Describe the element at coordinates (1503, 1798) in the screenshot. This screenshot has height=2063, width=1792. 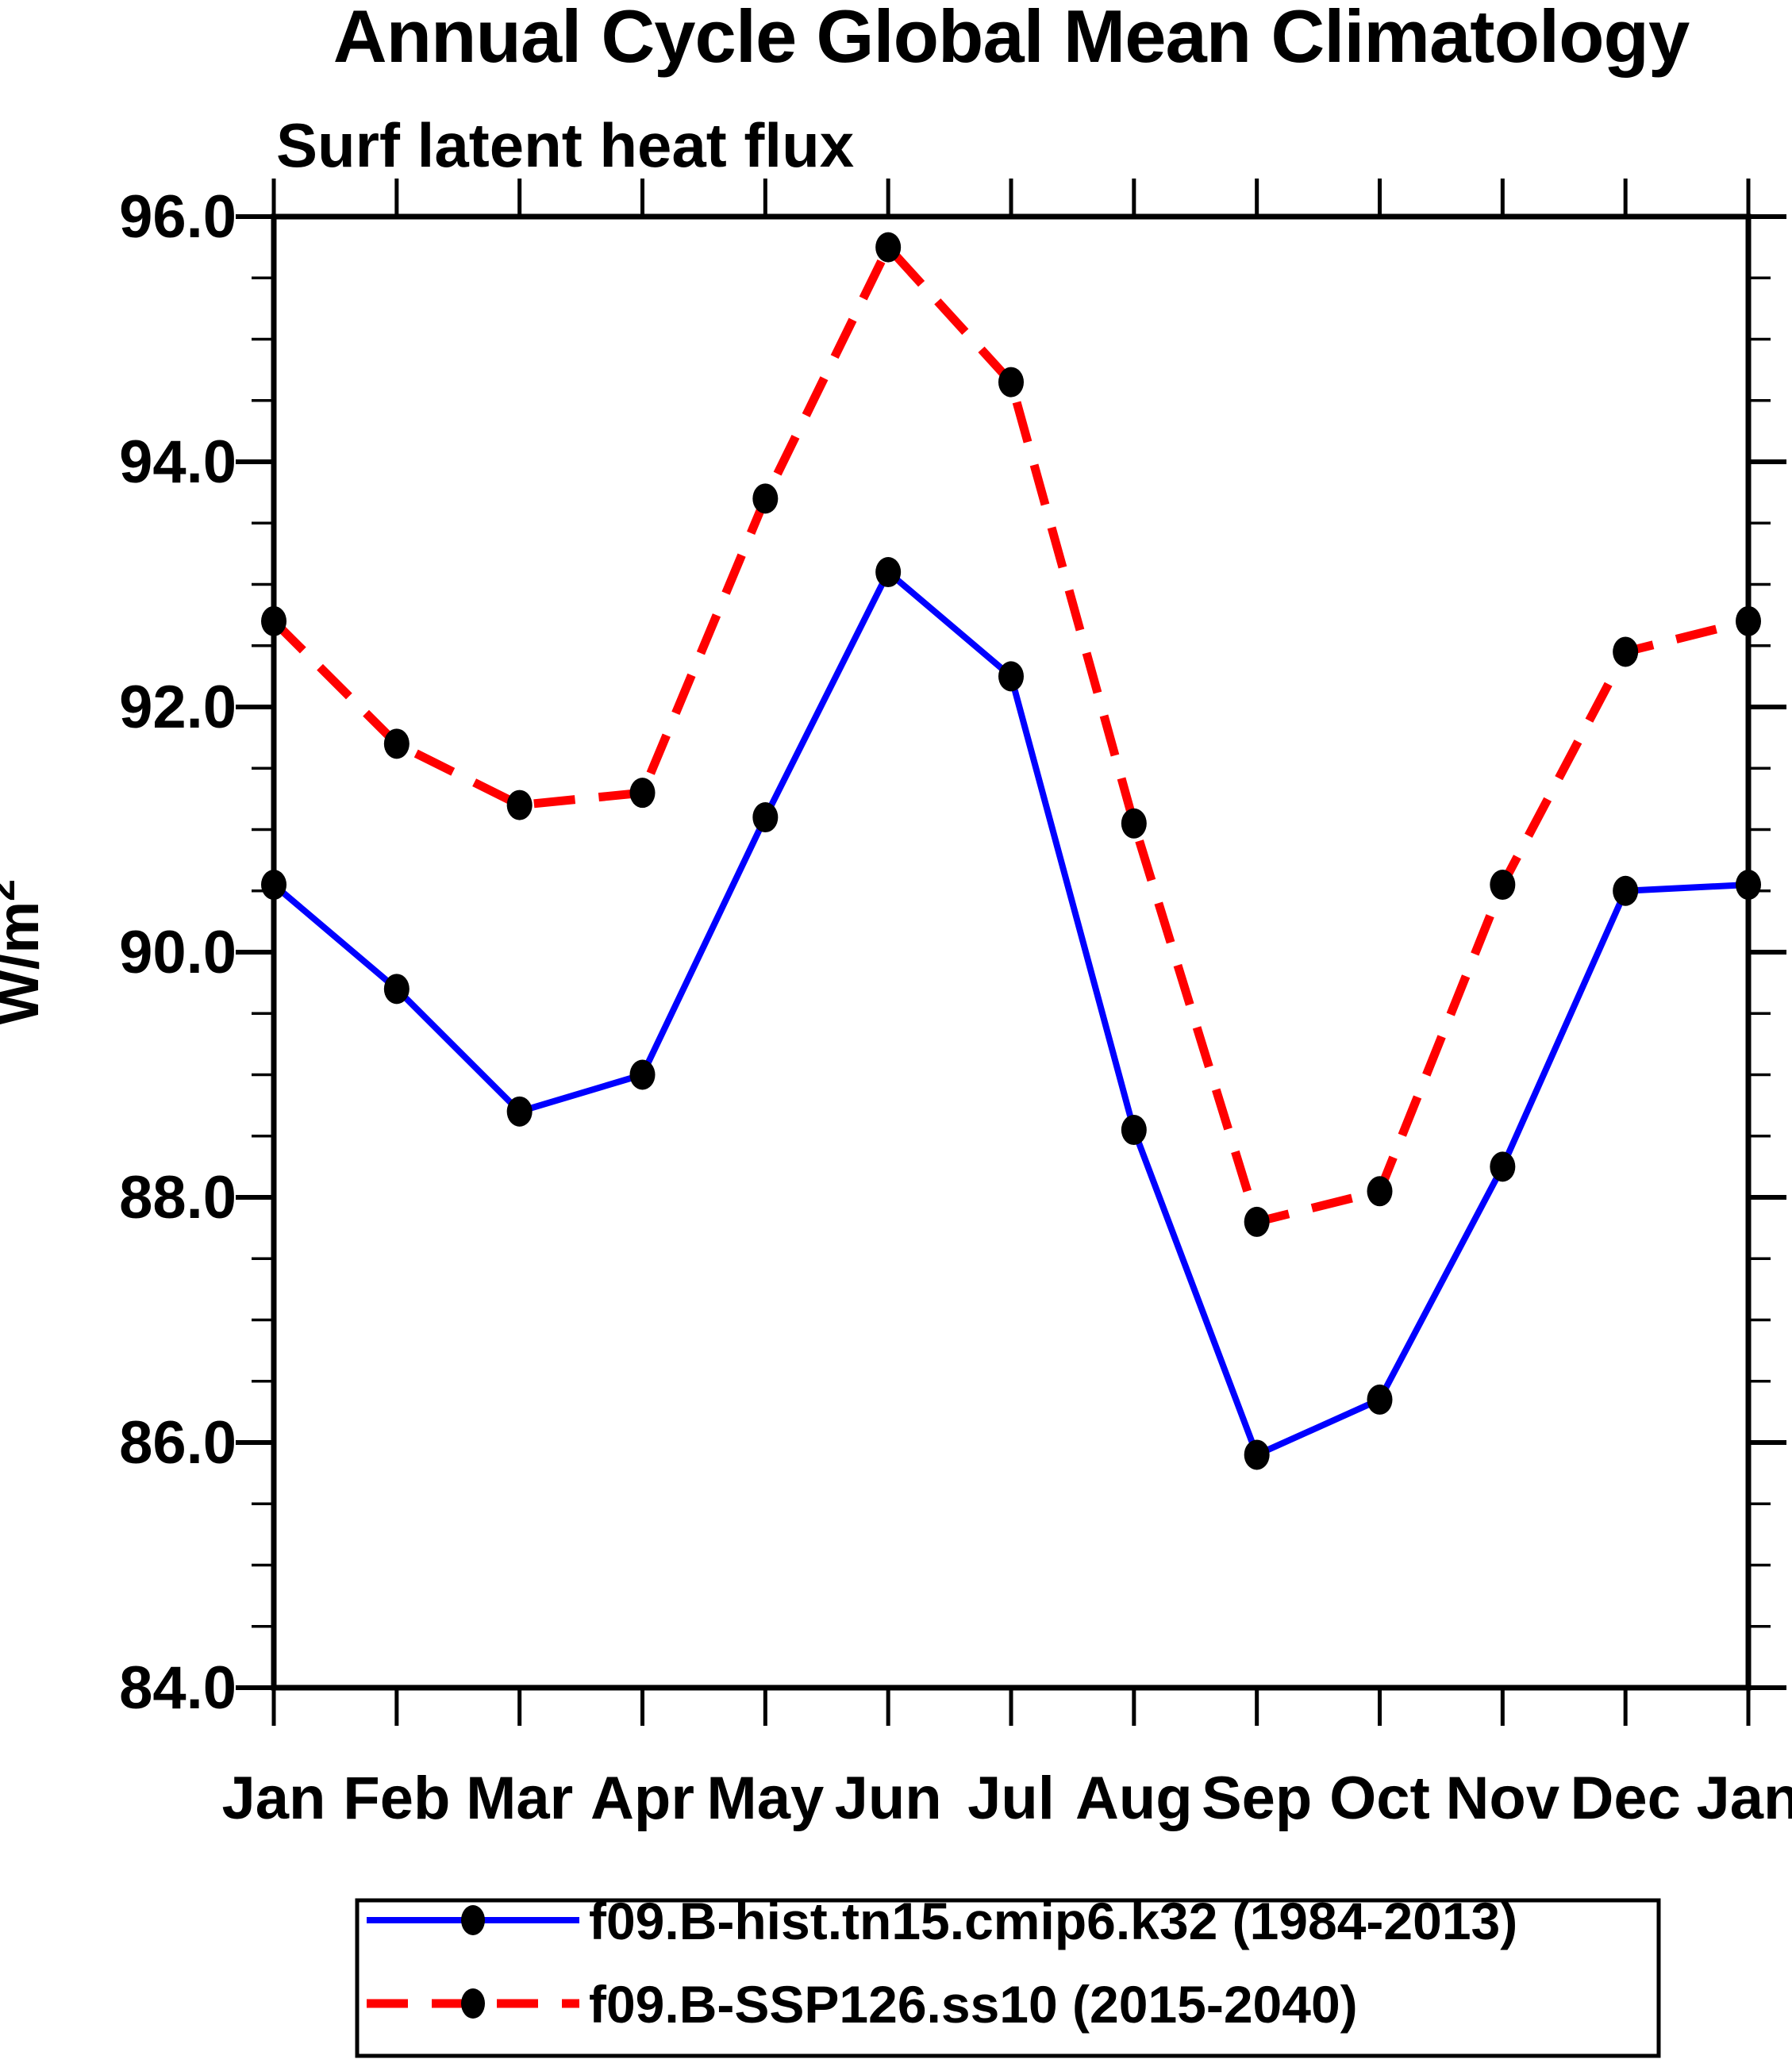
I see `x-tick-label: Nov` at that location.